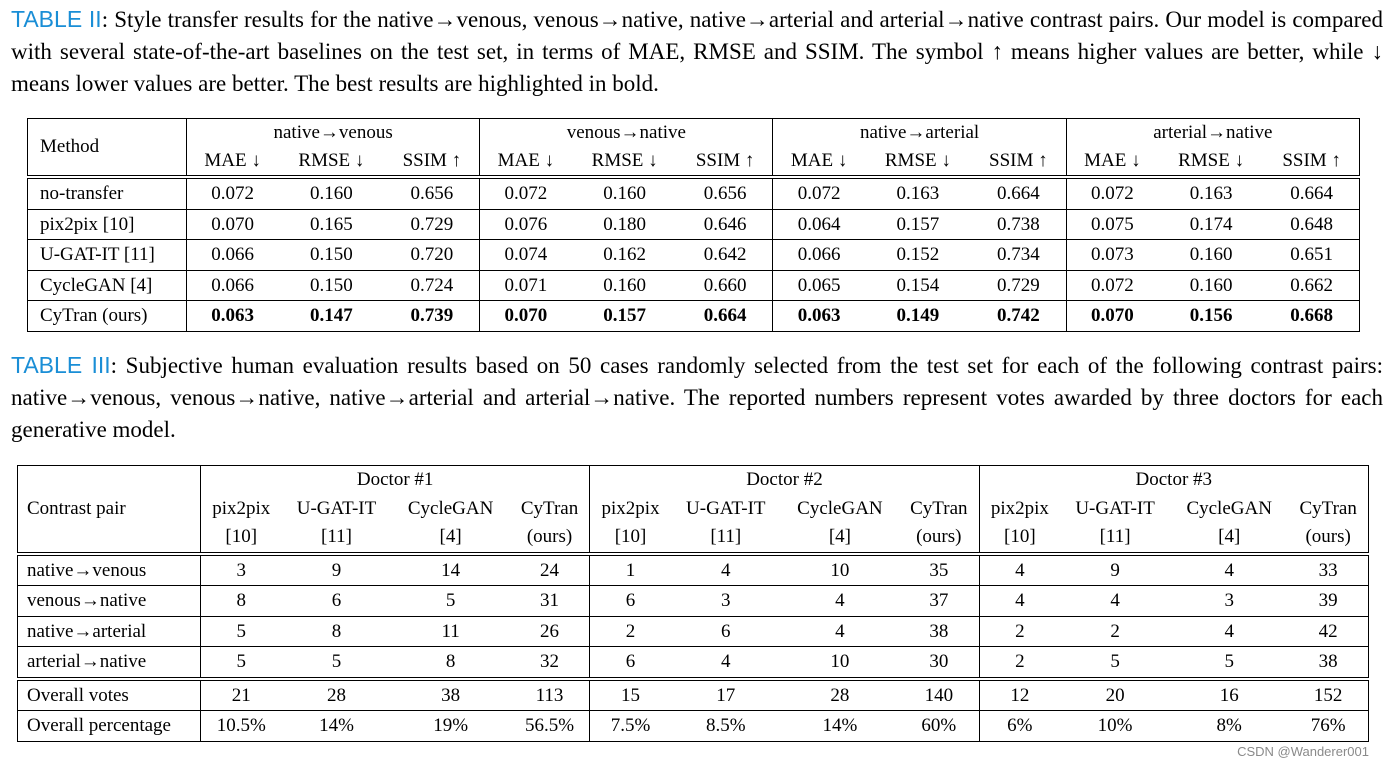 This screenshot has height=768, width=1385. I want to click on metric-value-text: 0.070, so click(526, 315).